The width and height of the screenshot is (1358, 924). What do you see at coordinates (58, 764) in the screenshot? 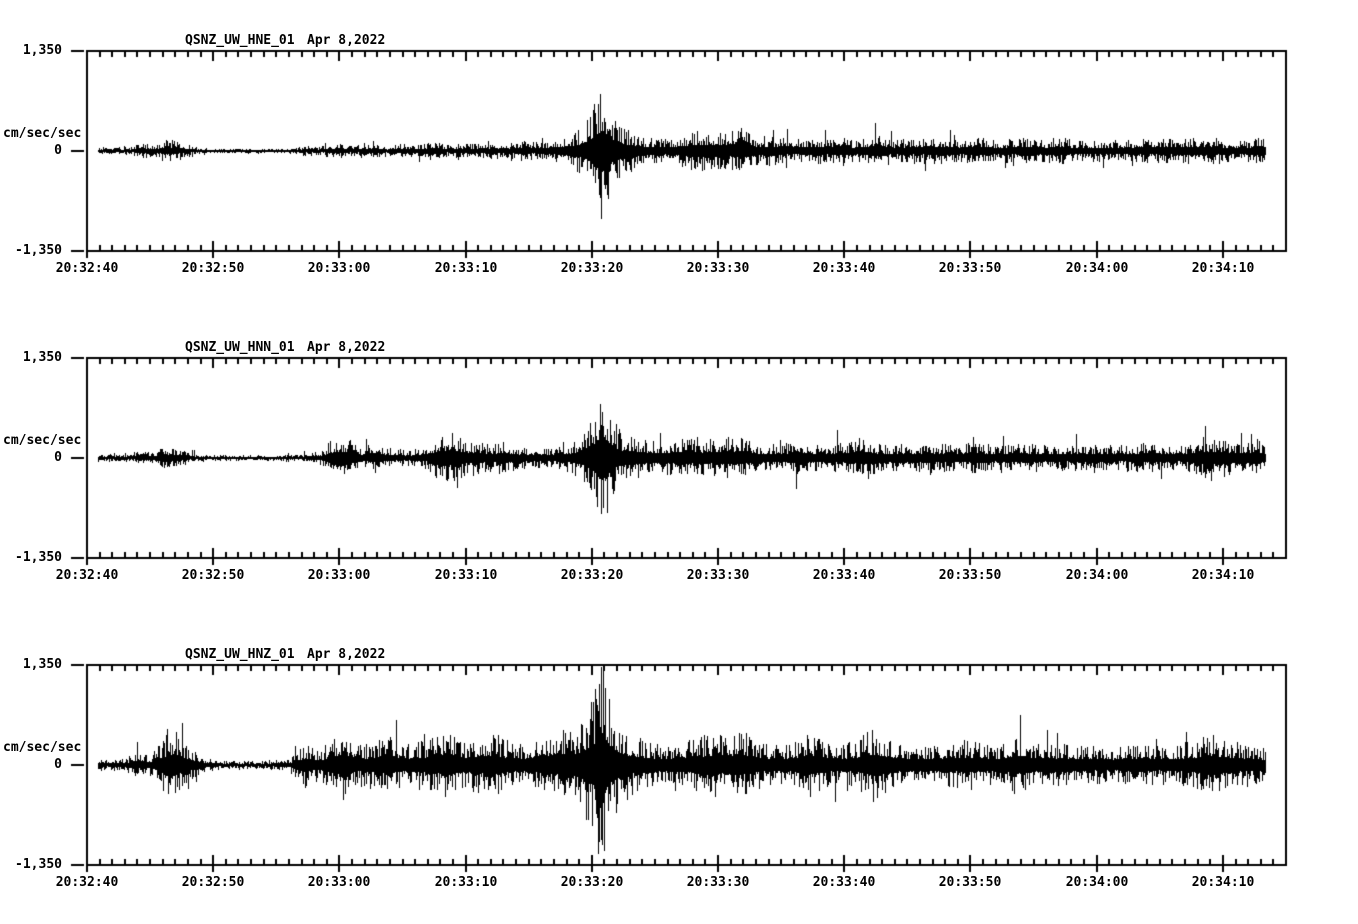
I see `panel3-ytick-zero: 0` at bounding box center [58, 764].